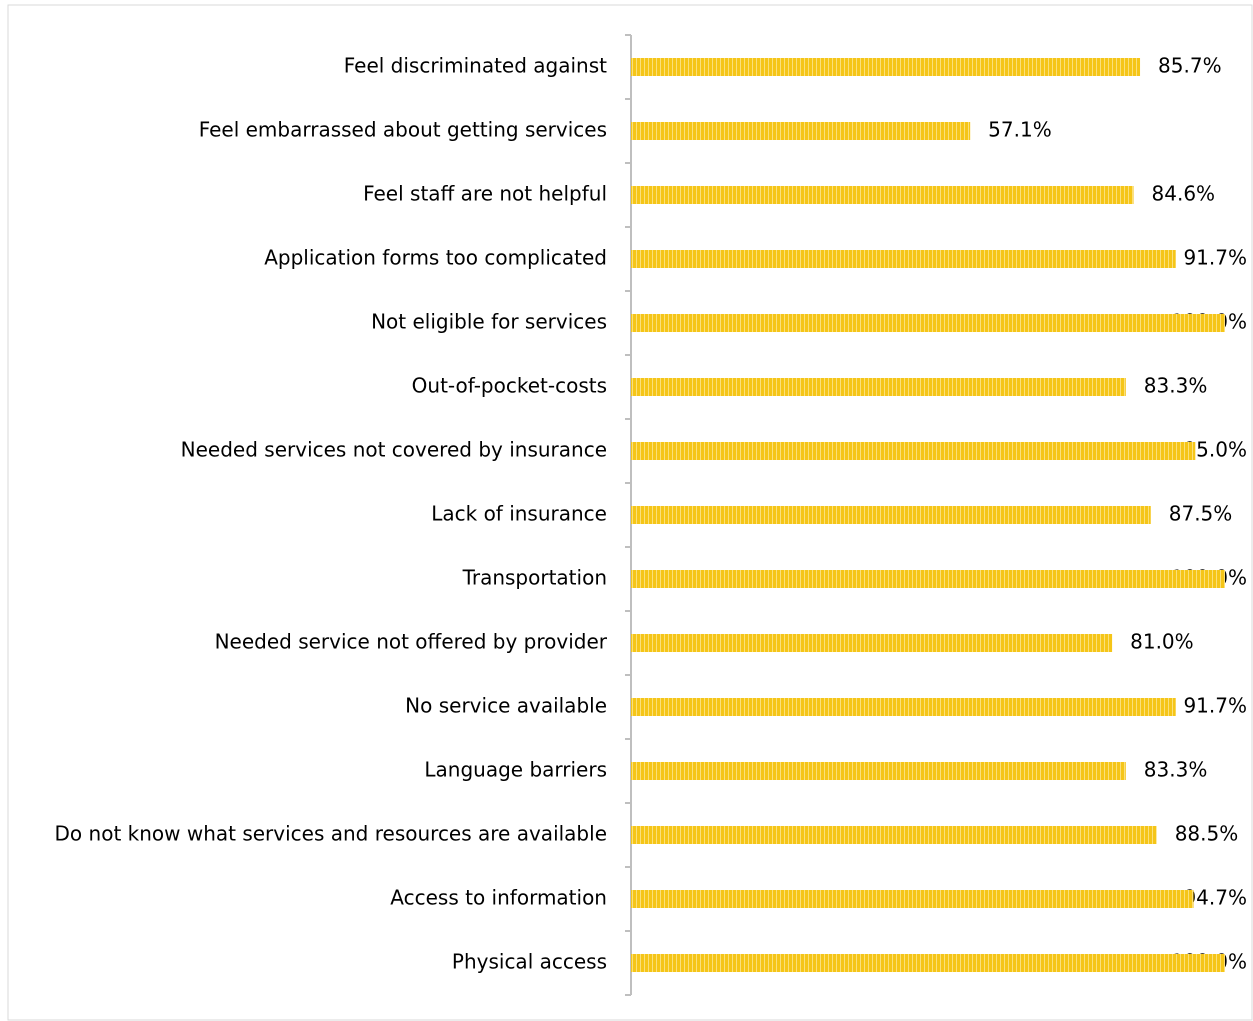 The width and height of the screenshot is (1253, 1021). What do you see at coordinates (529, 962) in the screenshot?
I see `y-tick-label: Physical access` at bounding box center [529, 962].